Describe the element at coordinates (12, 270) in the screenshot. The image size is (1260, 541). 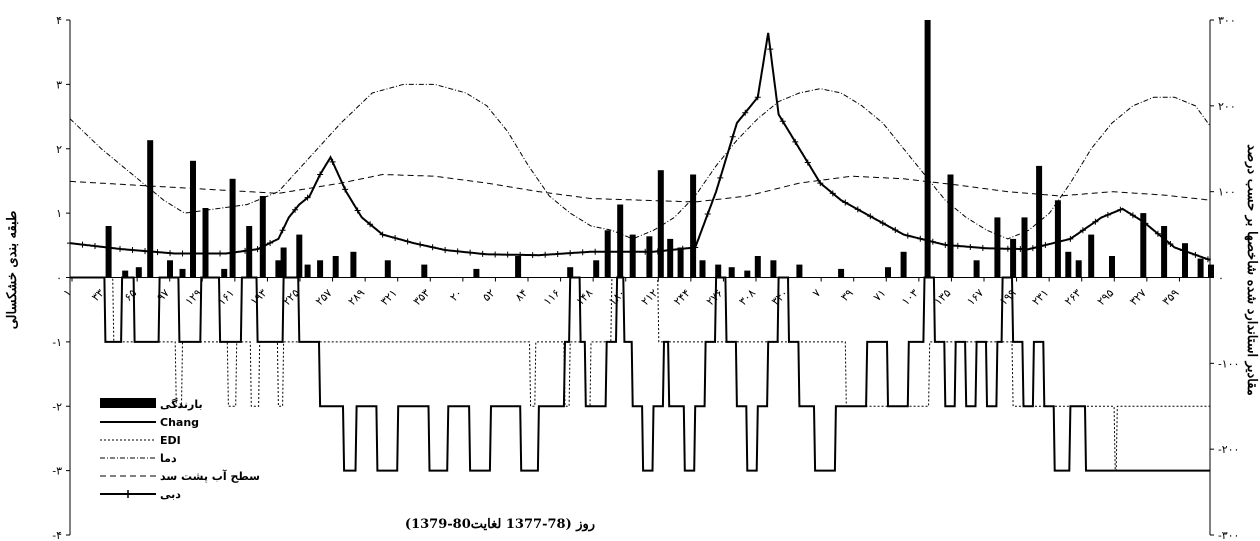
I see `y-axis-title-left: طبقه بندی خشکسالی` at that location.